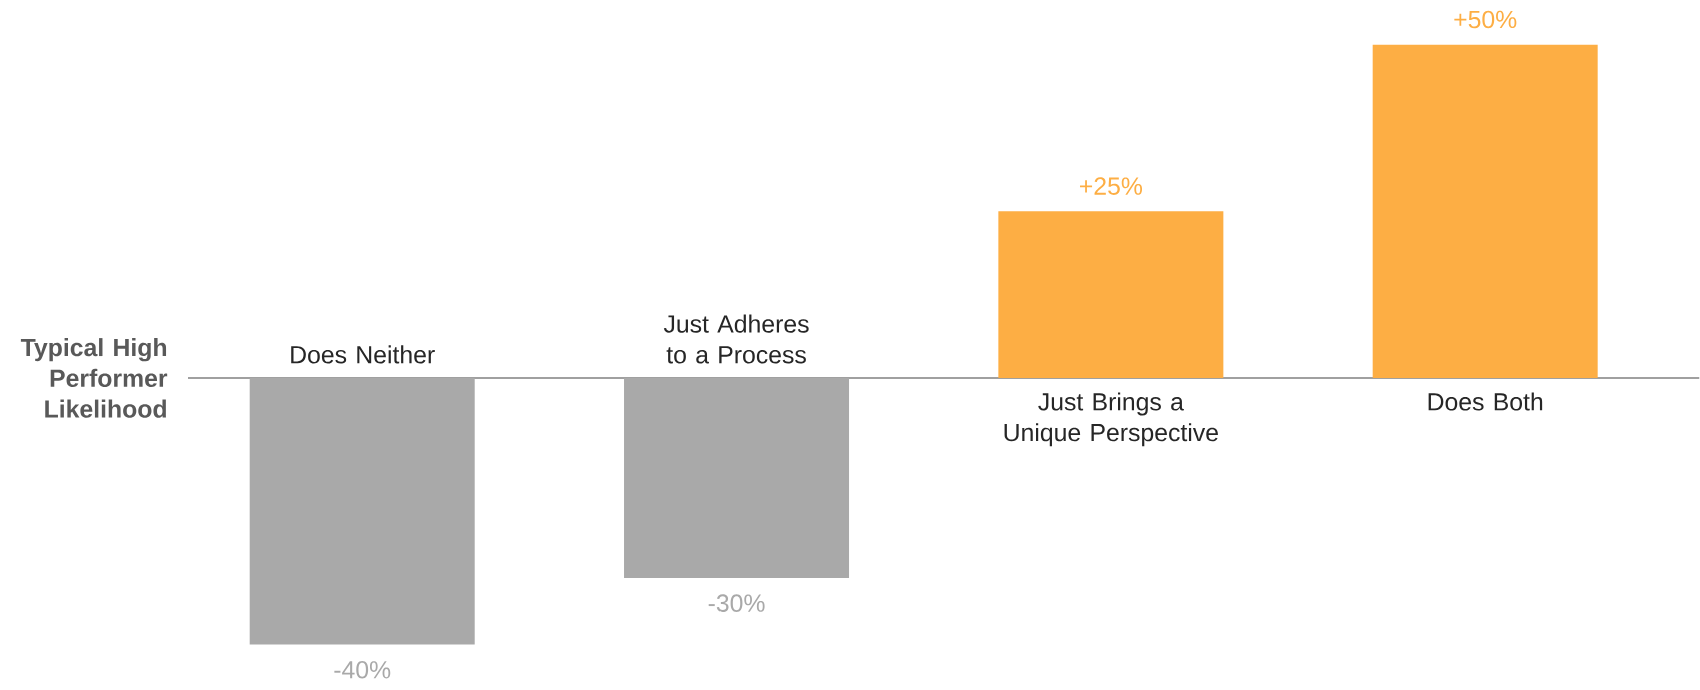 The width and height of the screenshot is (1700, 690). I want to click on x-tick-label: Just Brings a Unique Perspective, so click(1111, 419).